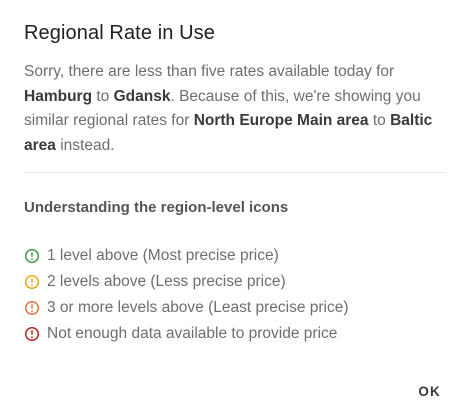 This screenshot has height=418, width=469. What do you see at coordinates (281, 120) in the screenshot?
I see `origin-region: North Europe Main area` at bounding box center [281, 120].